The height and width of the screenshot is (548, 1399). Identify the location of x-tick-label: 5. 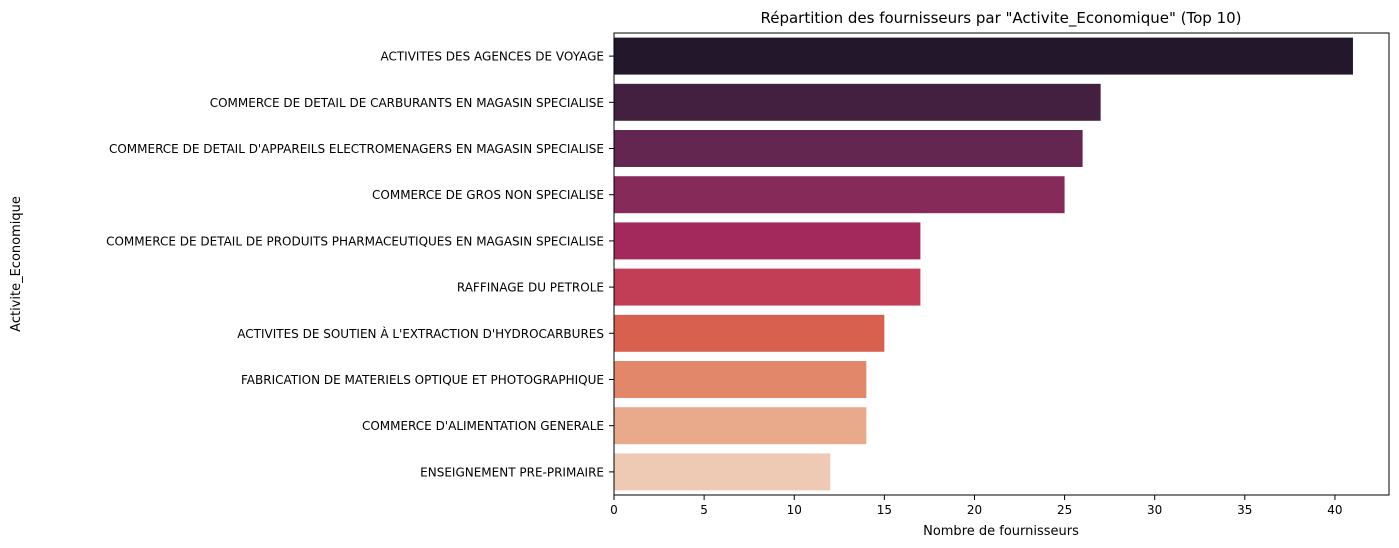
(704, 510).